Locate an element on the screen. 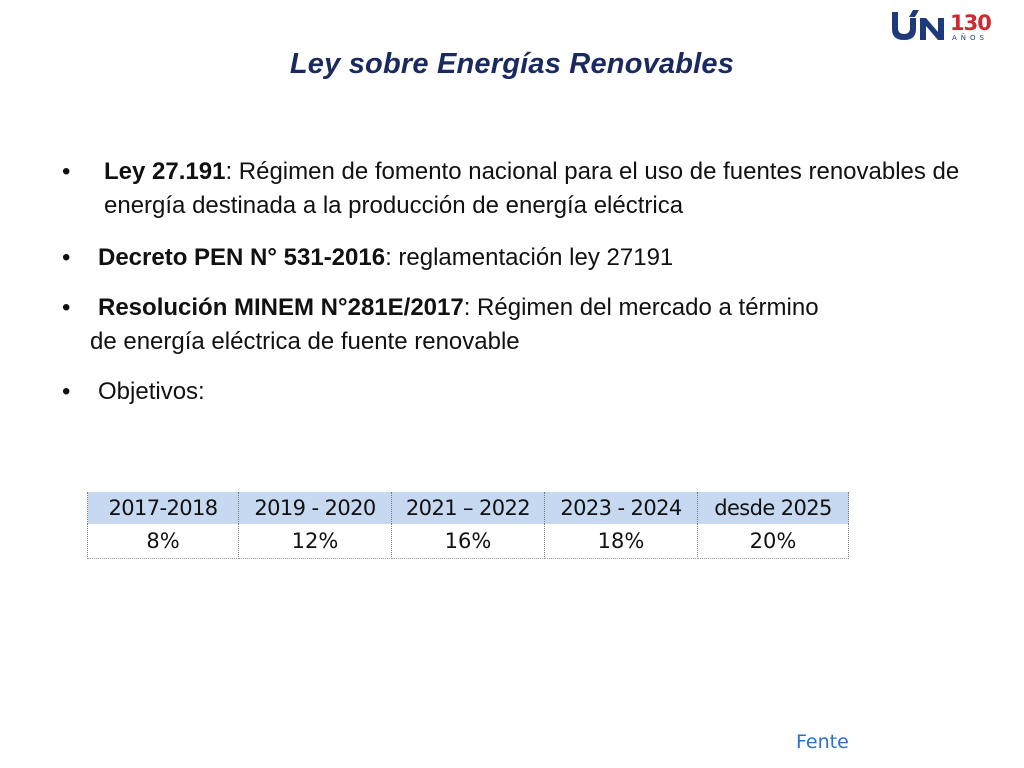 The image size is (1024, 768). source-link: Fente is located at coordinates (822, 742).